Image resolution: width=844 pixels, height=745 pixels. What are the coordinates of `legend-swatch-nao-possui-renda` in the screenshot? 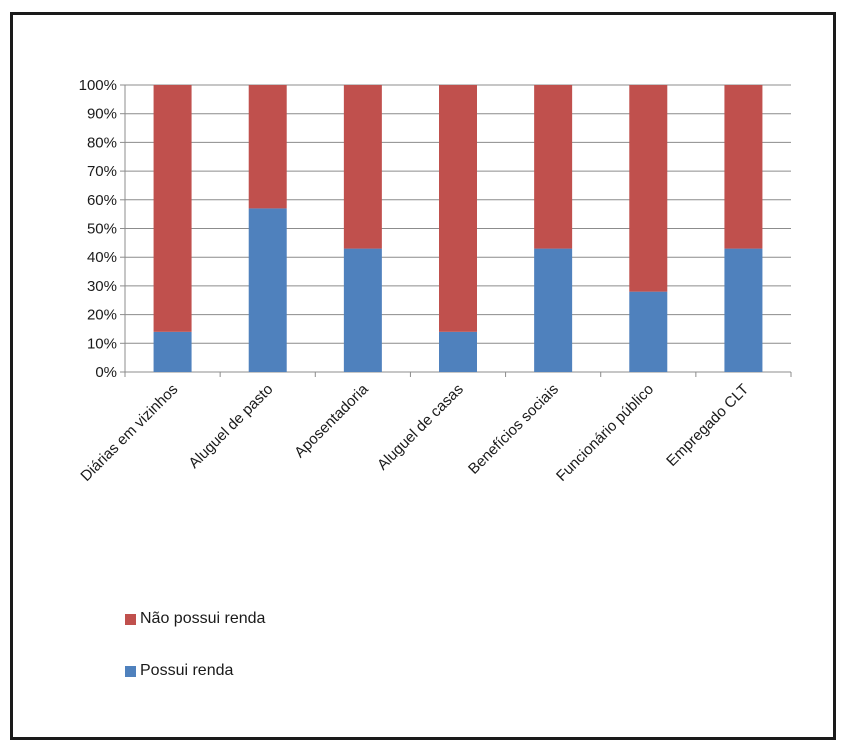 It's located at (130, 619).